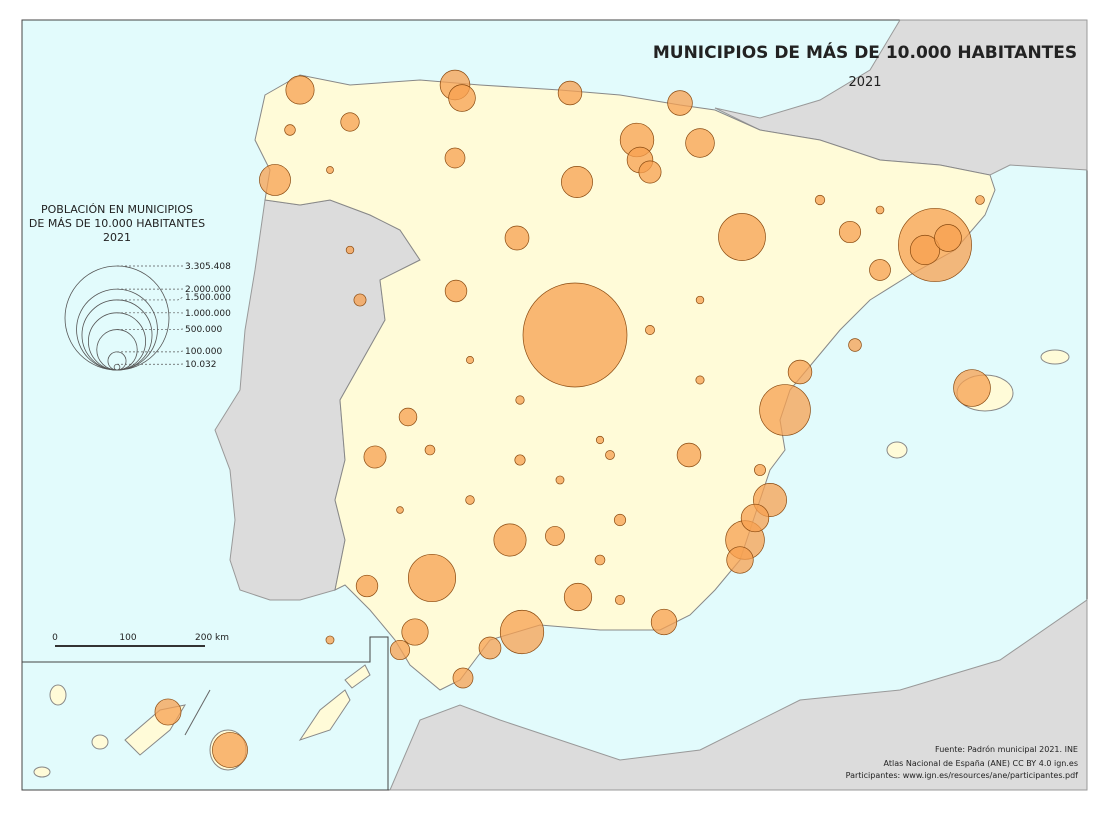 This screenshot has width=1110, height=816. Describe the element at coordinates (203, 352) in the screenshot. I see `legend-label: 100.000` at that location.